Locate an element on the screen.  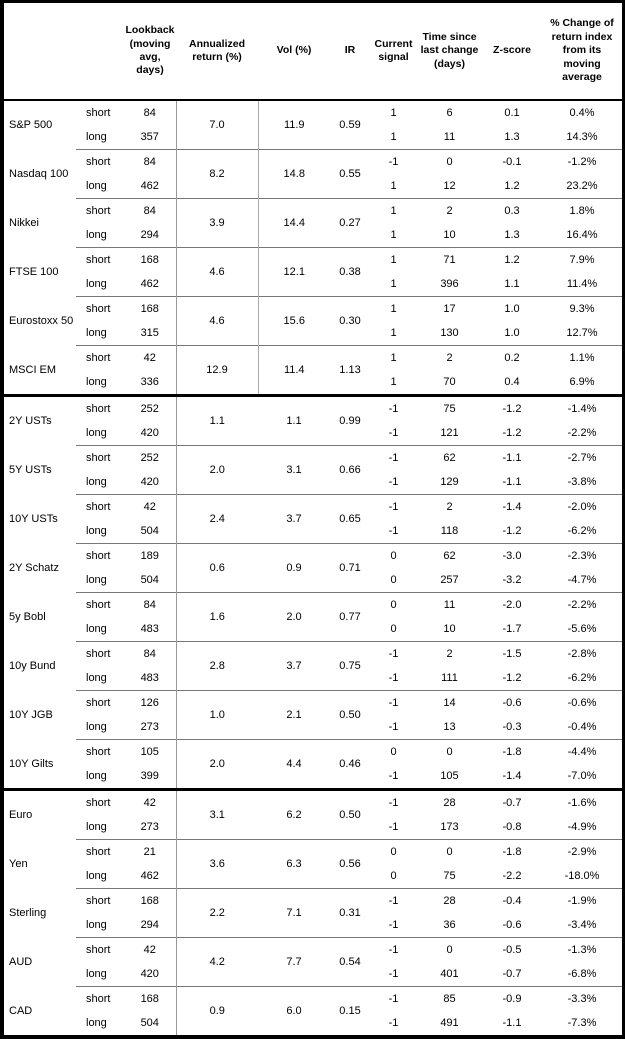
asset-name: MSCI EM is located at coordinates (33, 369).